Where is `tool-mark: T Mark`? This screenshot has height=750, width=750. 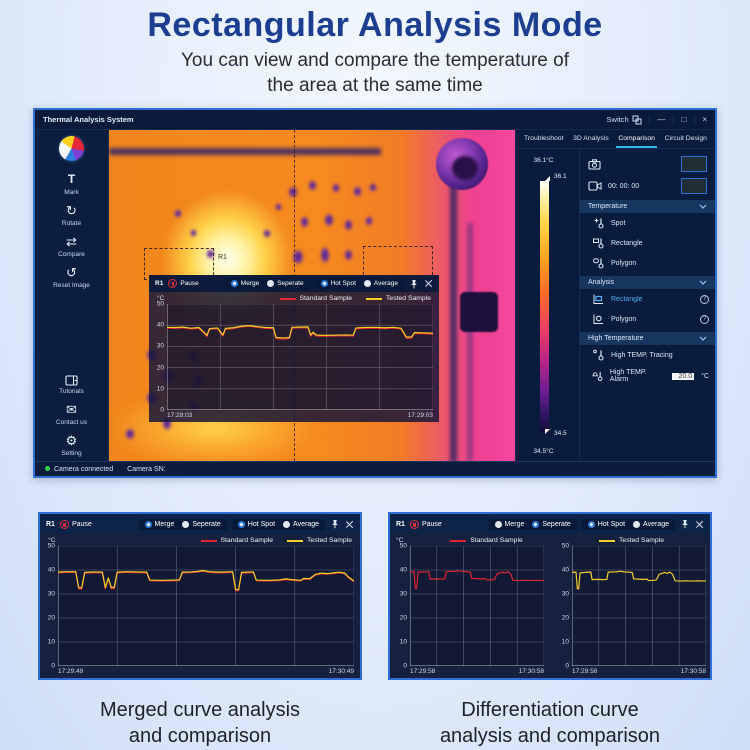 tool-mark: T Mark is located at coordinates (71, 184).